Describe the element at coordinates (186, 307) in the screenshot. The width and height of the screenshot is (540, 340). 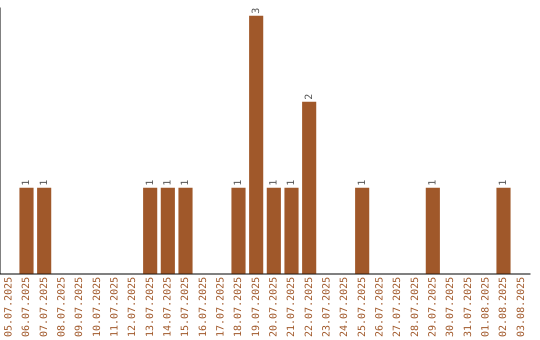
I see `x-tick-label: 15.07.2025` at that location.